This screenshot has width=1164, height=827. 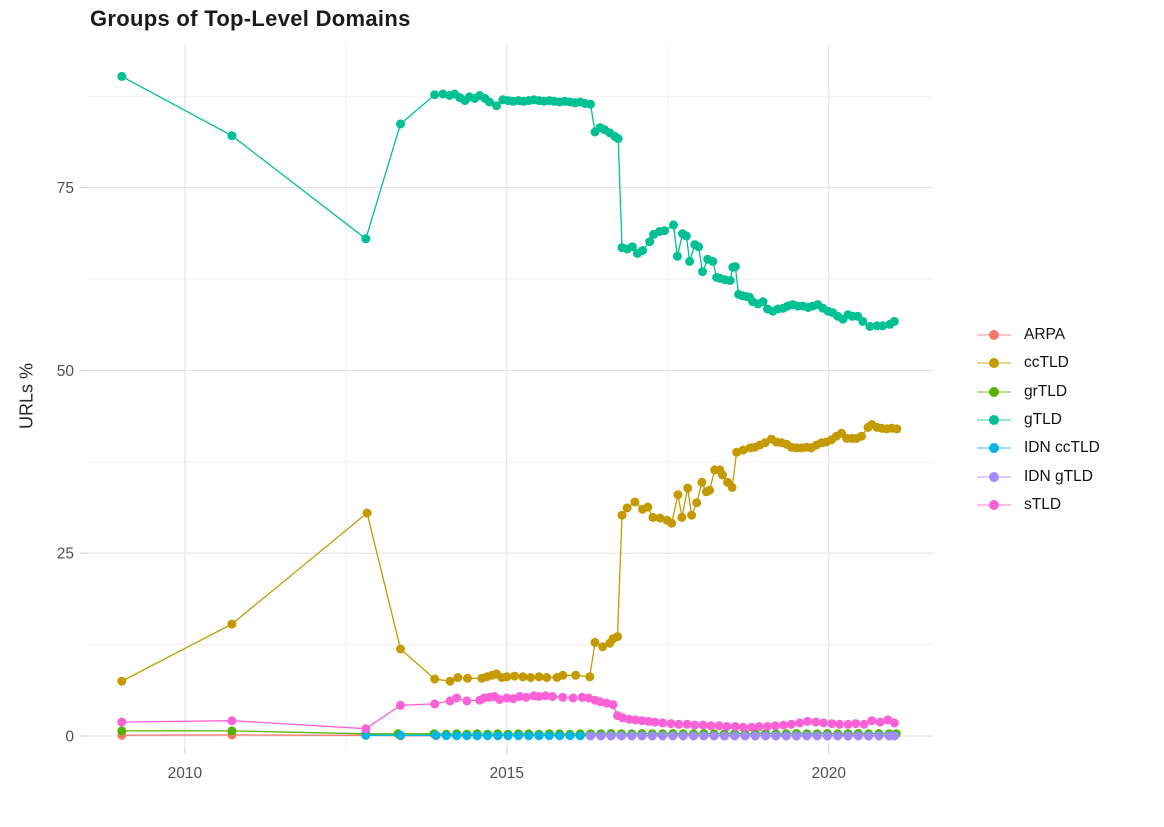 I want to click on x-tick-label: 2020, so click(x=828, y=773).